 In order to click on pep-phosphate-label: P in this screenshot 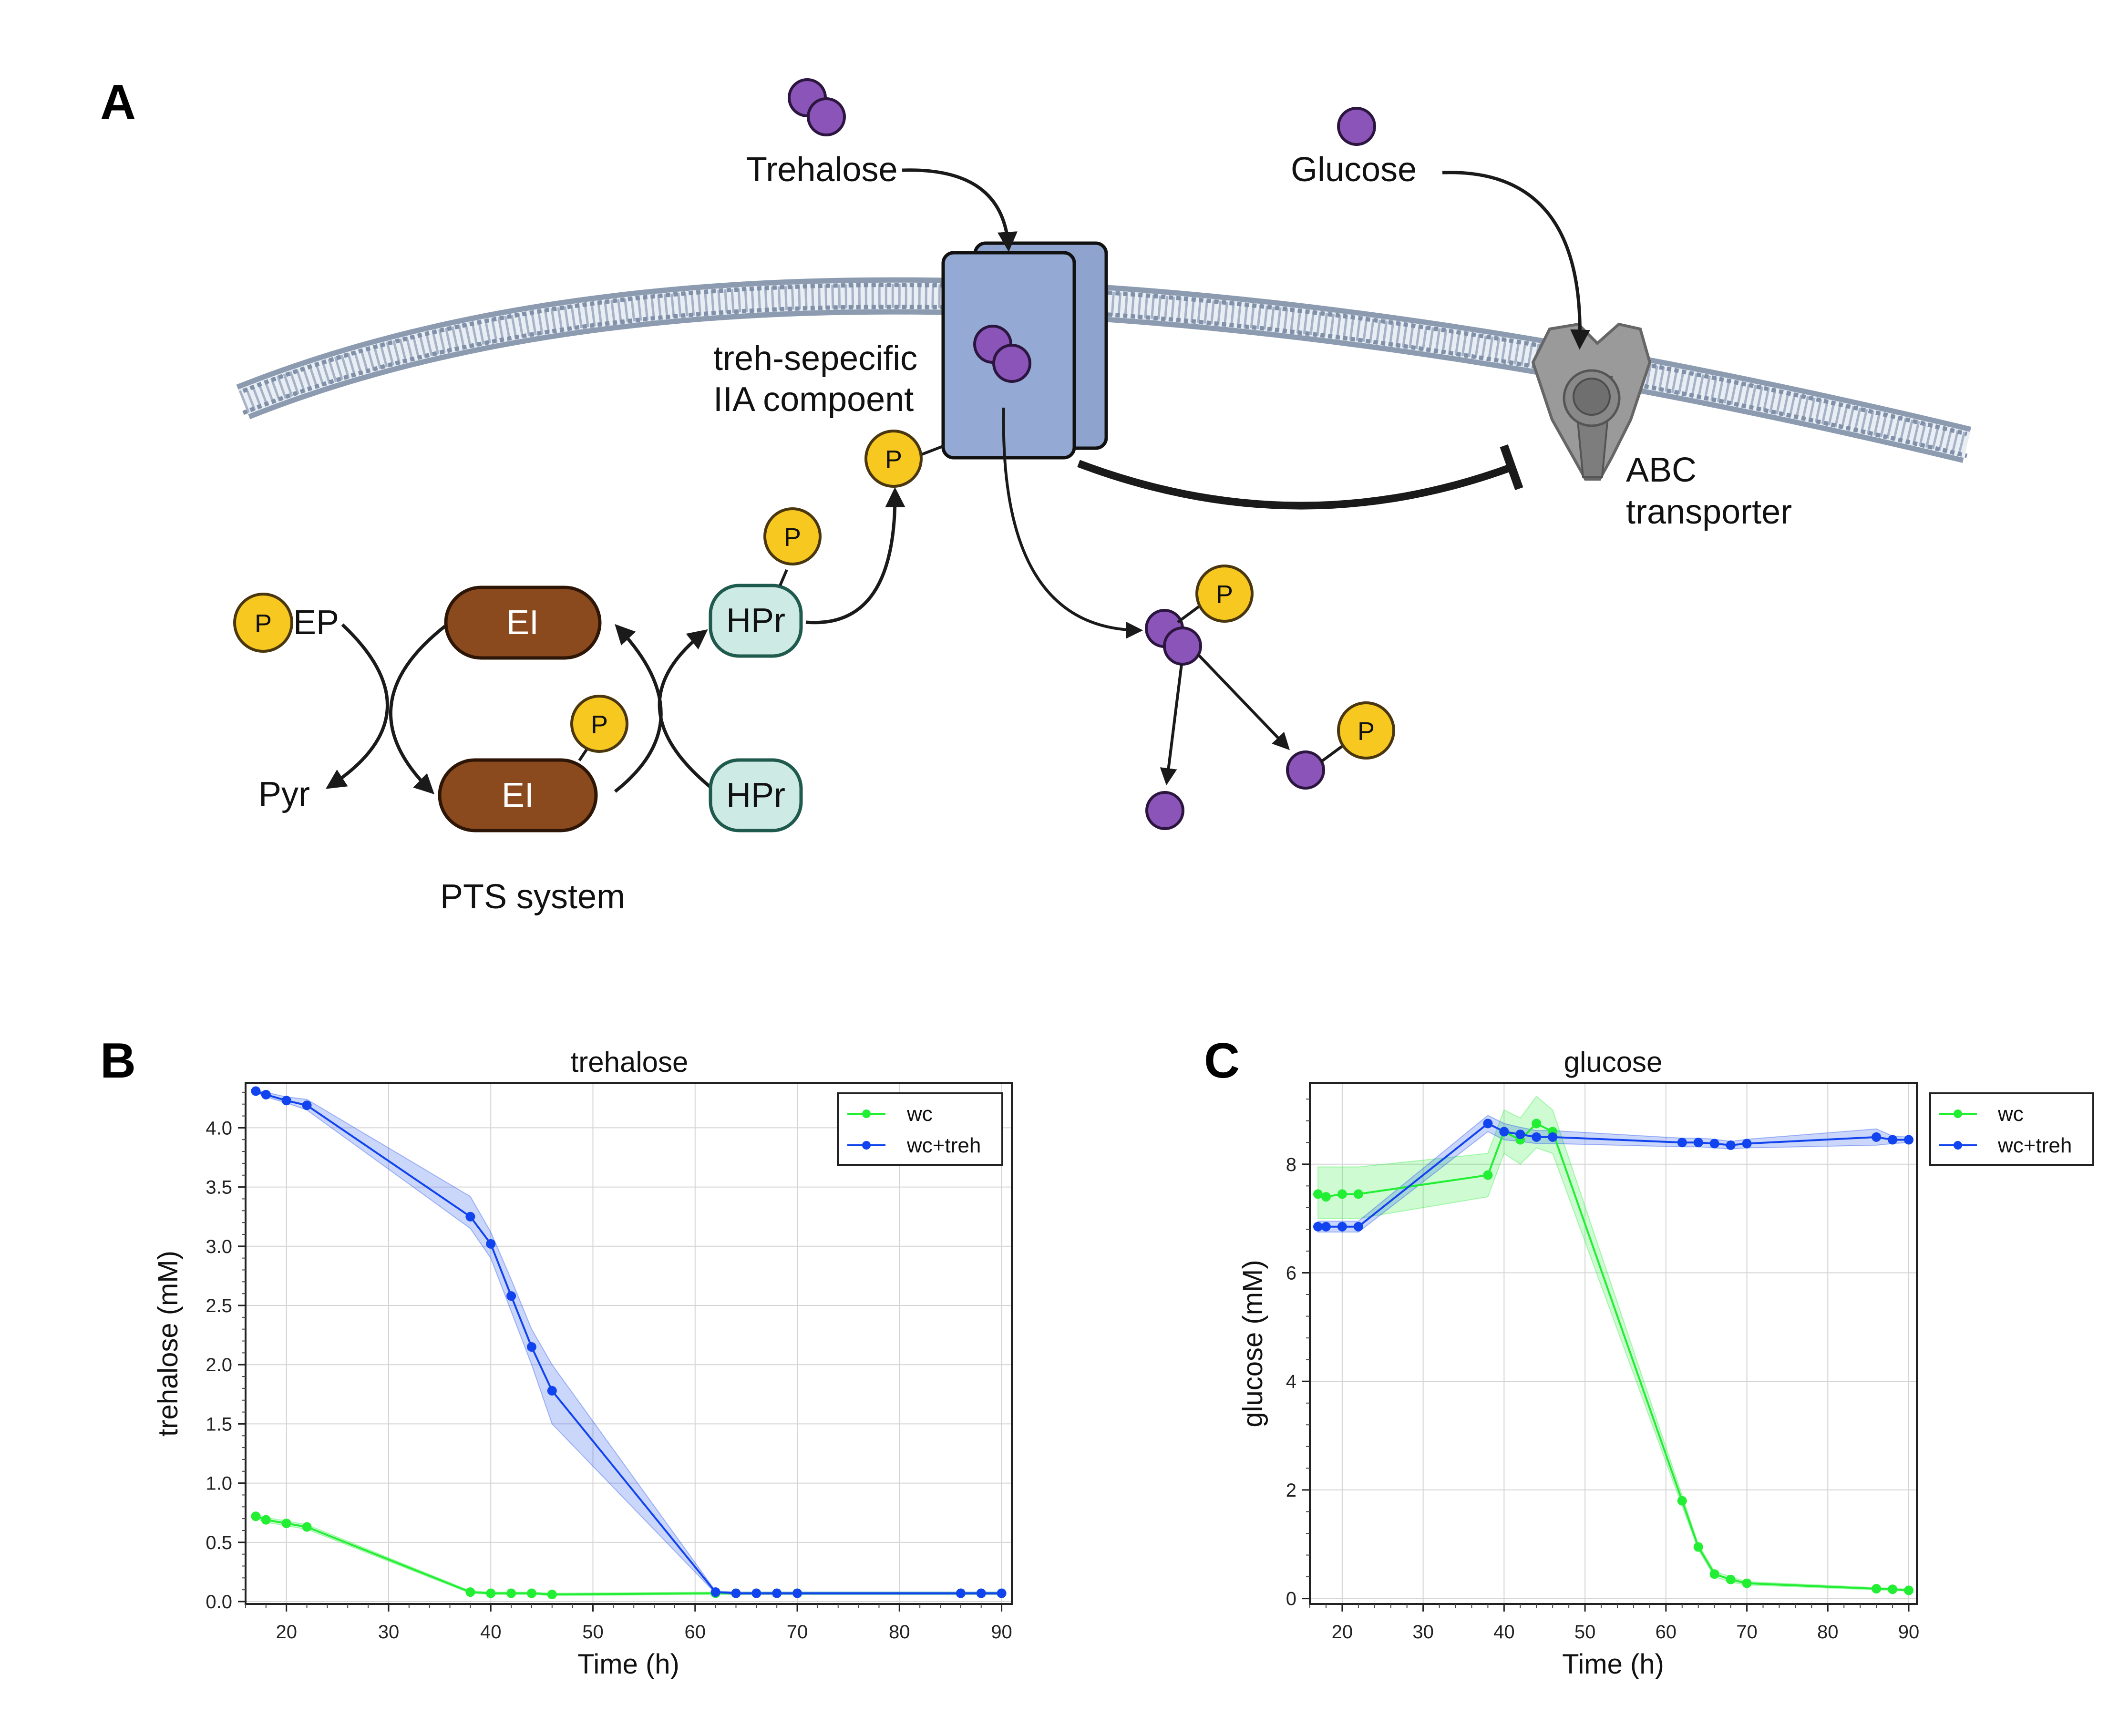, I will do `click(263, 623)`.